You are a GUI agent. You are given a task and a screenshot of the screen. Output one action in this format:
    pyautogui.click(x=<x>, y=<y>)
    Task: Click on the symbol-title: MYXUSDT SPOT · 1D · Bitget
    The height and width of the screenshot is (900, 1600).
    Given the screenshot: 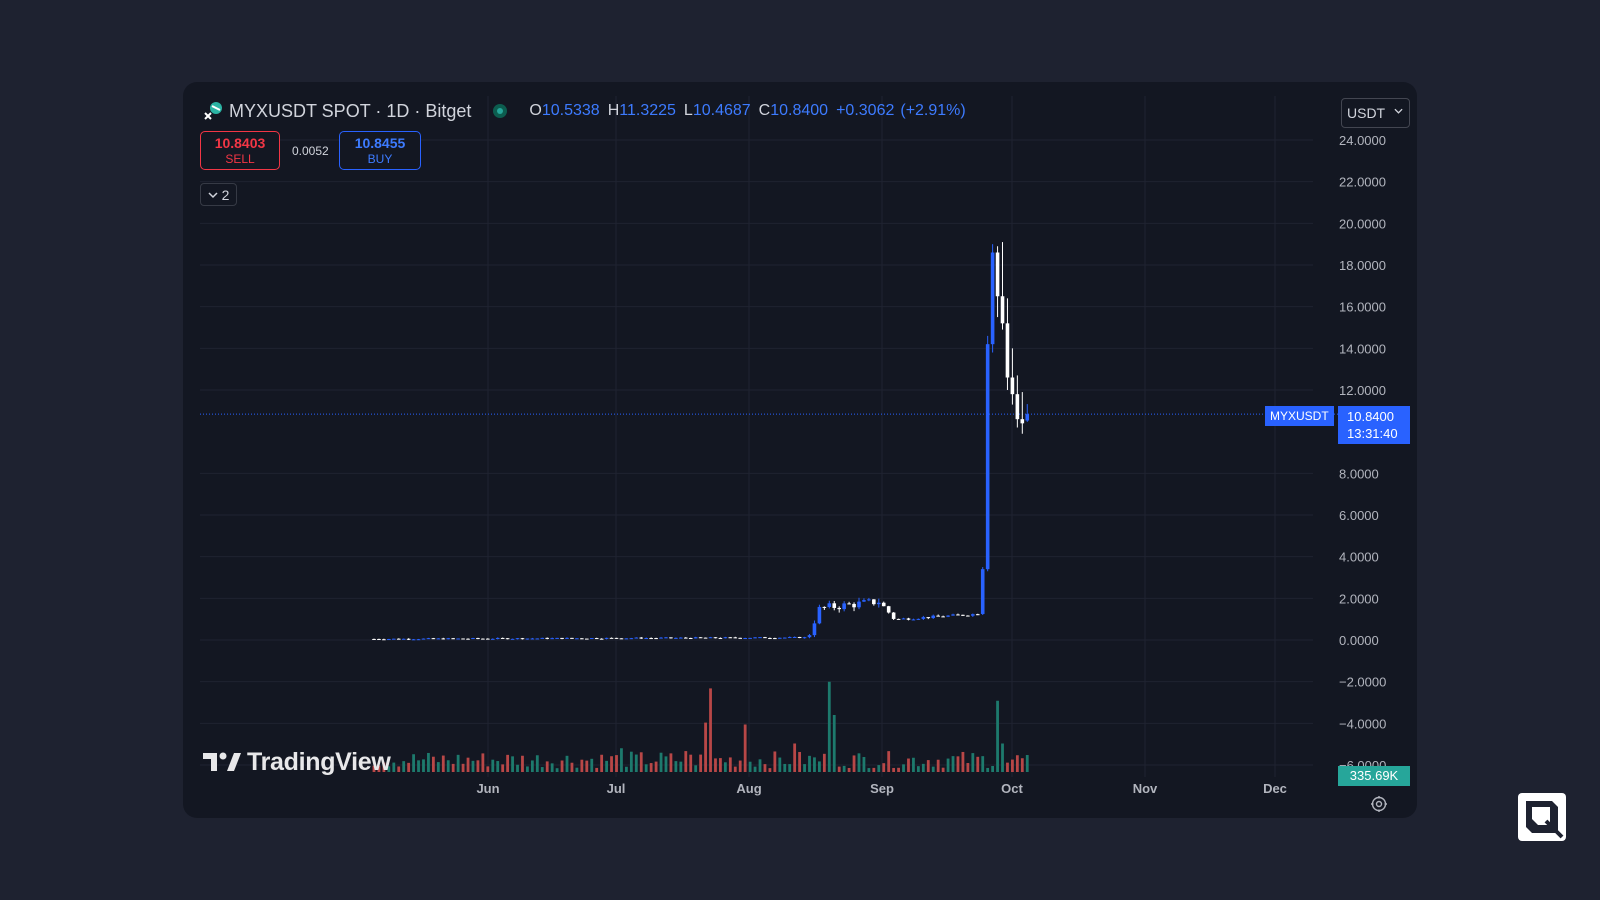 What is the action you would take?
    pyautogui.click(x=350, y=110)
    